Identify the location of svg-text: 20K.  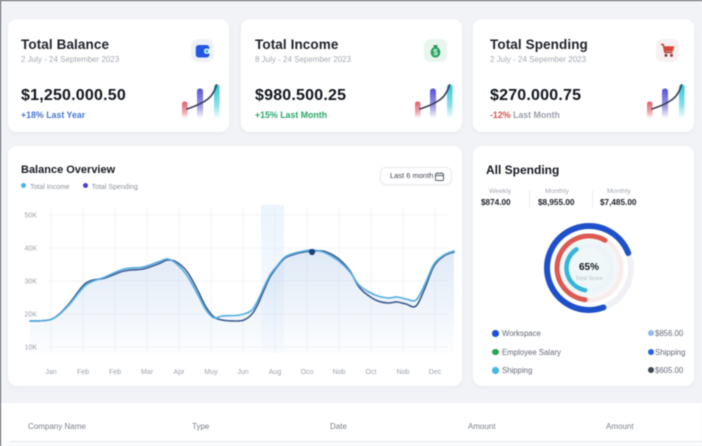
(31, 315).